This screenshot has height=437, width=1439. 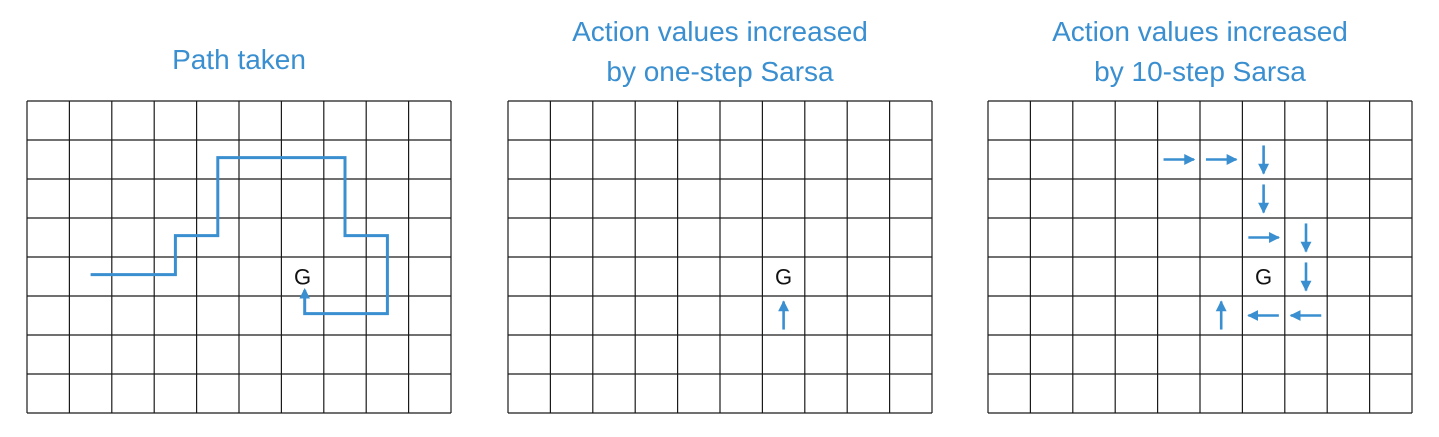 I want to click on panel-title-path-taken: Path taken, so click(x=239, y=59).